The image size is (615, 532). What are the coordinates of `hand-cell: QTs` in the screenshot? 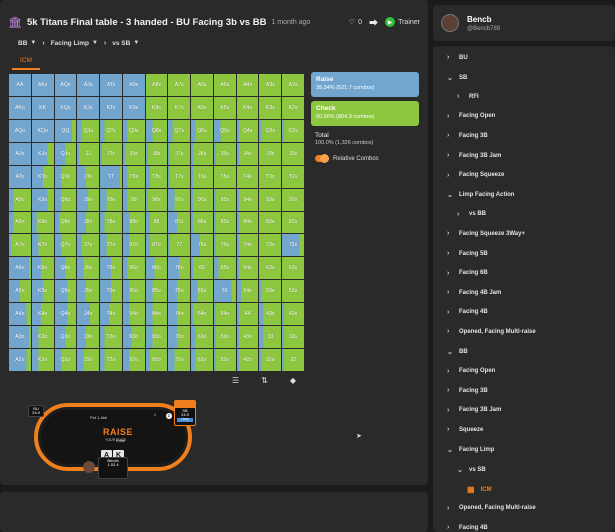 It's located at (111, 130).